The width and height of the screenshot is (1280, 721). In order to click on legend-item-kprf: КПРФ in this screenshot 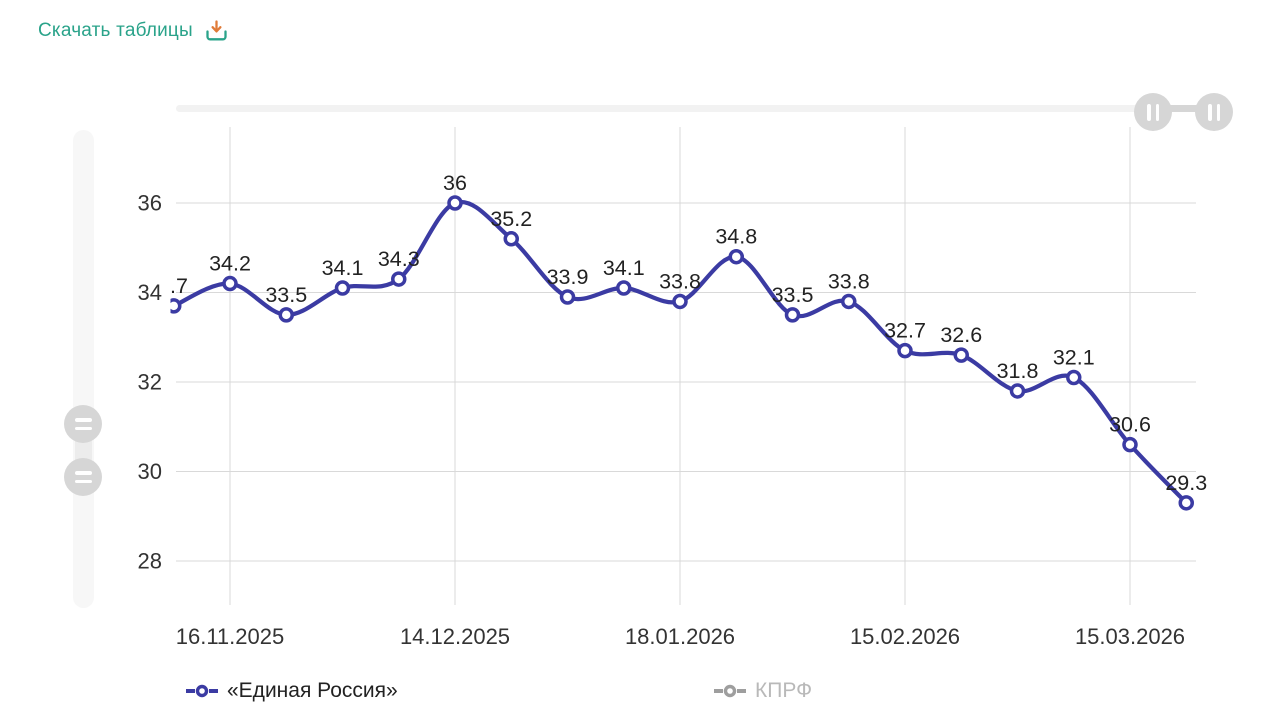, I will do `click(762, 691)`.